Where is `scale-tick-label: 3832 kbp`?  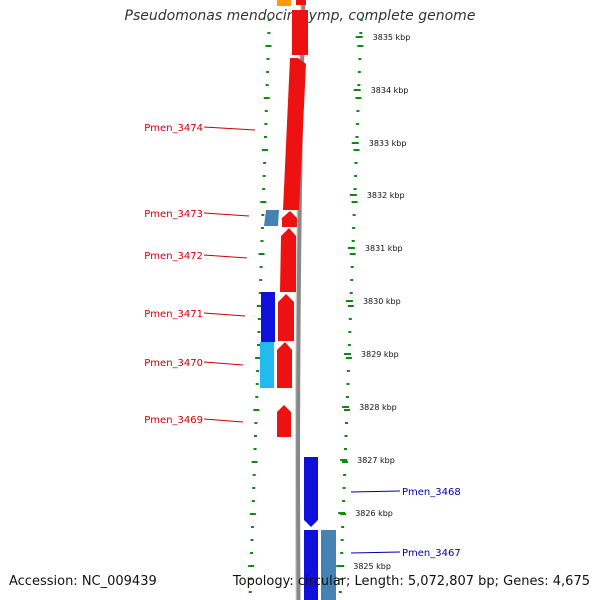 scale-tick-label: 3832 kbp is located at coordinates (386, 195).